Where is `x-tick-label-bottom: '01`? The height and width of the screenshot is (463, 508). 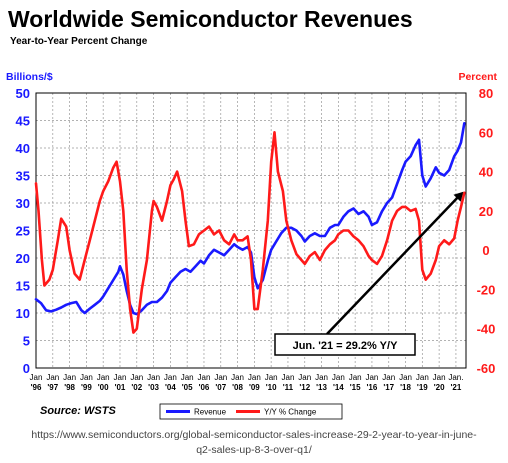
x-tick-label-bottom: '01 is located at coordinates (120, 387).